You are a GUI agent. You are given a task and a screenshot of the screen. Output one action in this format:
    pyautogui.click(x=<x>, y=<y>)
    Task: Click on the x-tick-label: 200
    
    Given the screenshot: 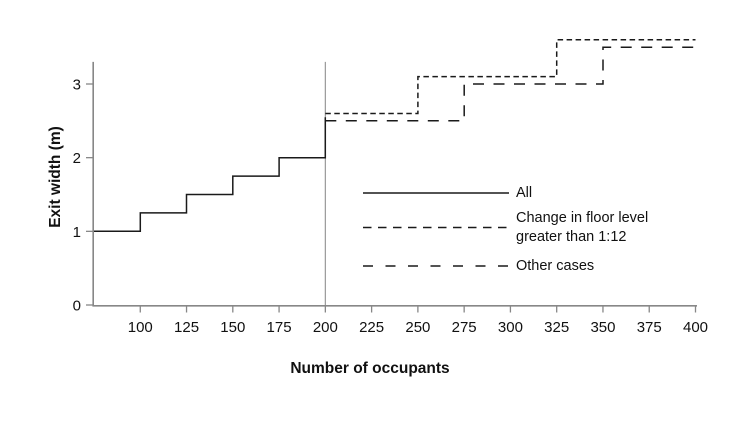 What is the action you would take?
    pyautogui.click(x=325, y=327)
    